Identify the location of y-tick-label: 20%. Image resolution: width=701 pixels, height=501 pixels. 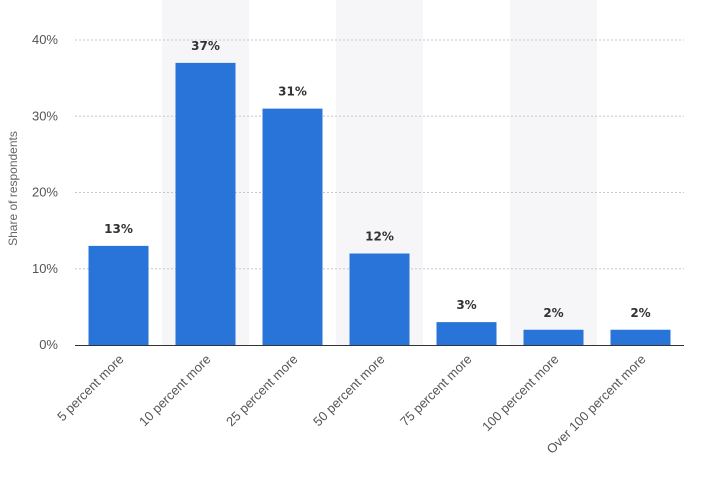
(45, 192).